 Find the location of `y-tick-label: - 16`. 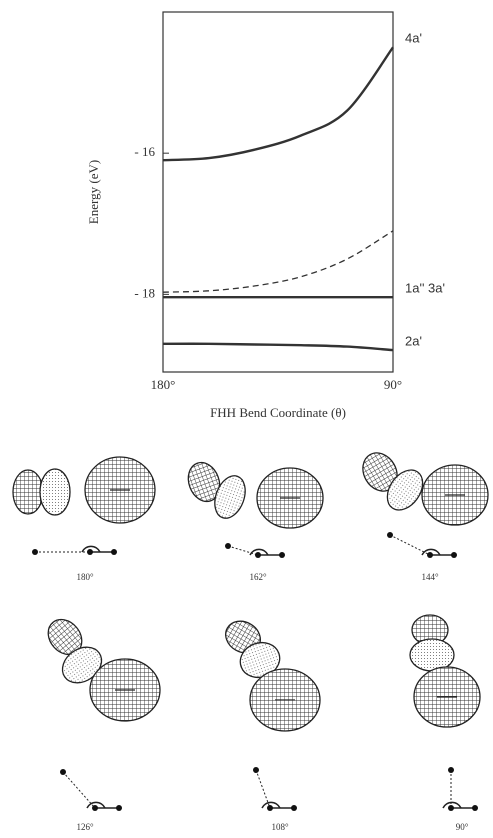

y-tick-label: - 16 is located at coordinates (144, 151).